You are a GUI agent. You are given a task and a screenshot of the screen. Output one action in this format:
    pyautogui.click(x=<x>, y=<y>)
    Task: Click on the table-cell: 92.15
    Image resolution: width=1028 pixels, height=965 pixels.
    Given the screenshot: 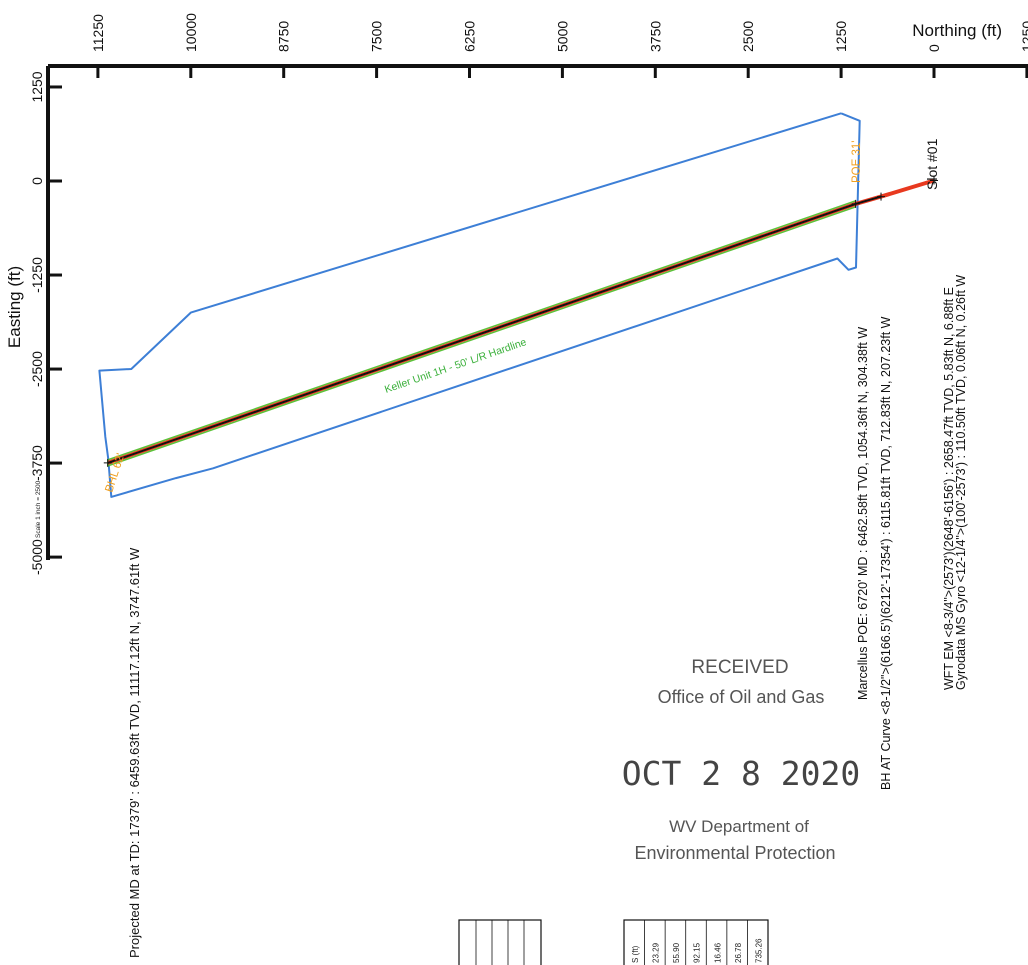 What is the action you would take?
    pyautogui.click(x=697, y=952)
    